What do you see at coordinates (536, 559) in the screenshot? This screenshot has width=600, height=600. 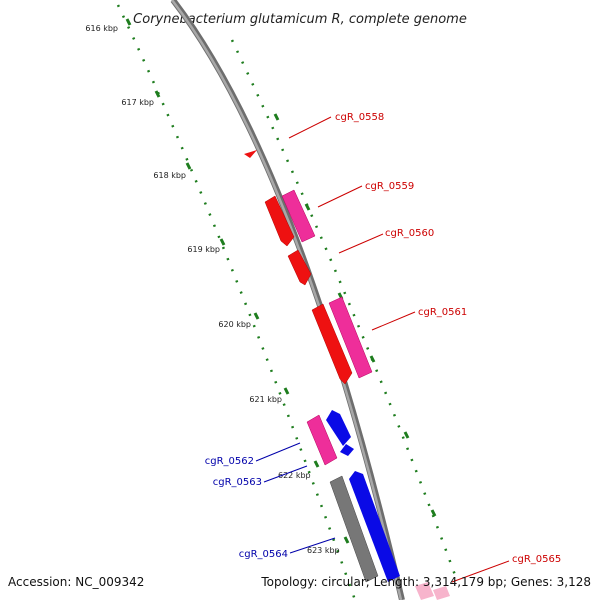 I see `gene-label-cgR_0565: cgR_0565` at bounding box center [536, 559].